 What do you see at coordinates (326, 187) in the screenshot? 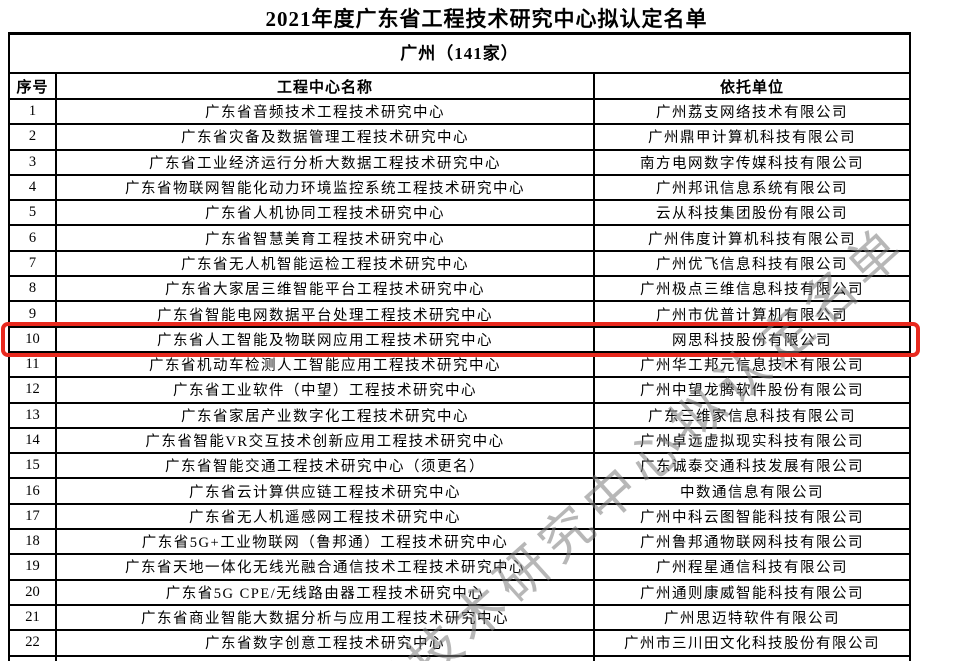
I see `center-name-cell: 广东省物联网智能化动力环境监控系统工程技术研究中心` at bounding box center [326, 187].